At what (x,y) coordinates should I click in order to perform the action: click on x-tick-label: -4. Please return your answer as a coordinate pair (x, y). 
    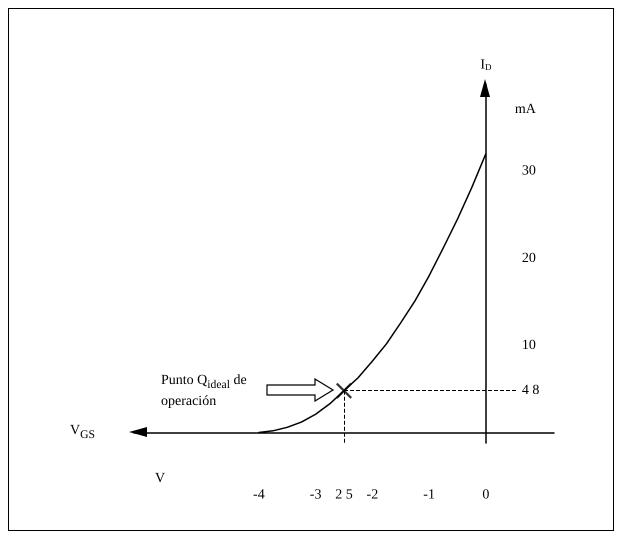
    Looking at the image, I should click on (259, 495).